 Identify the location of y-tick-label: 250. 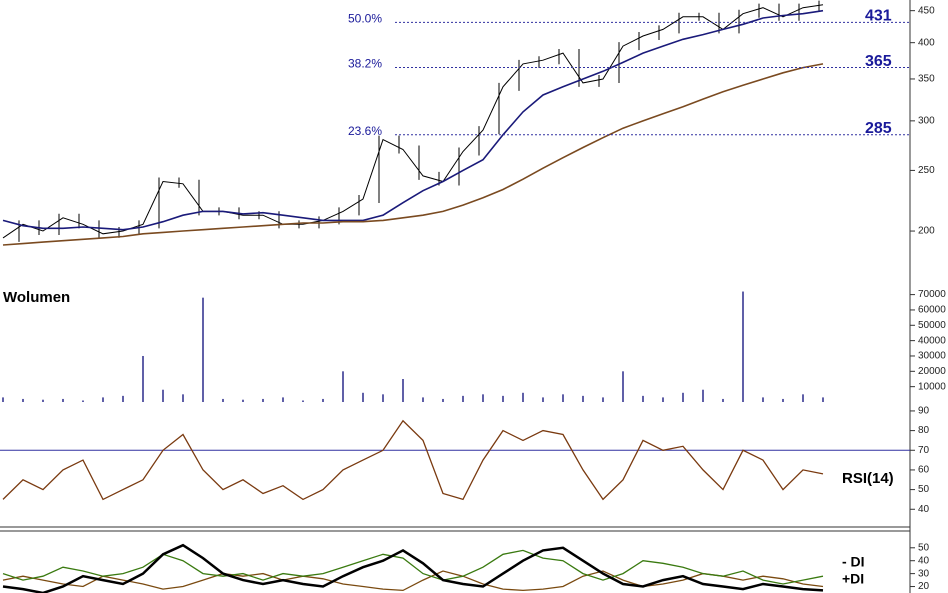
(926, 170).